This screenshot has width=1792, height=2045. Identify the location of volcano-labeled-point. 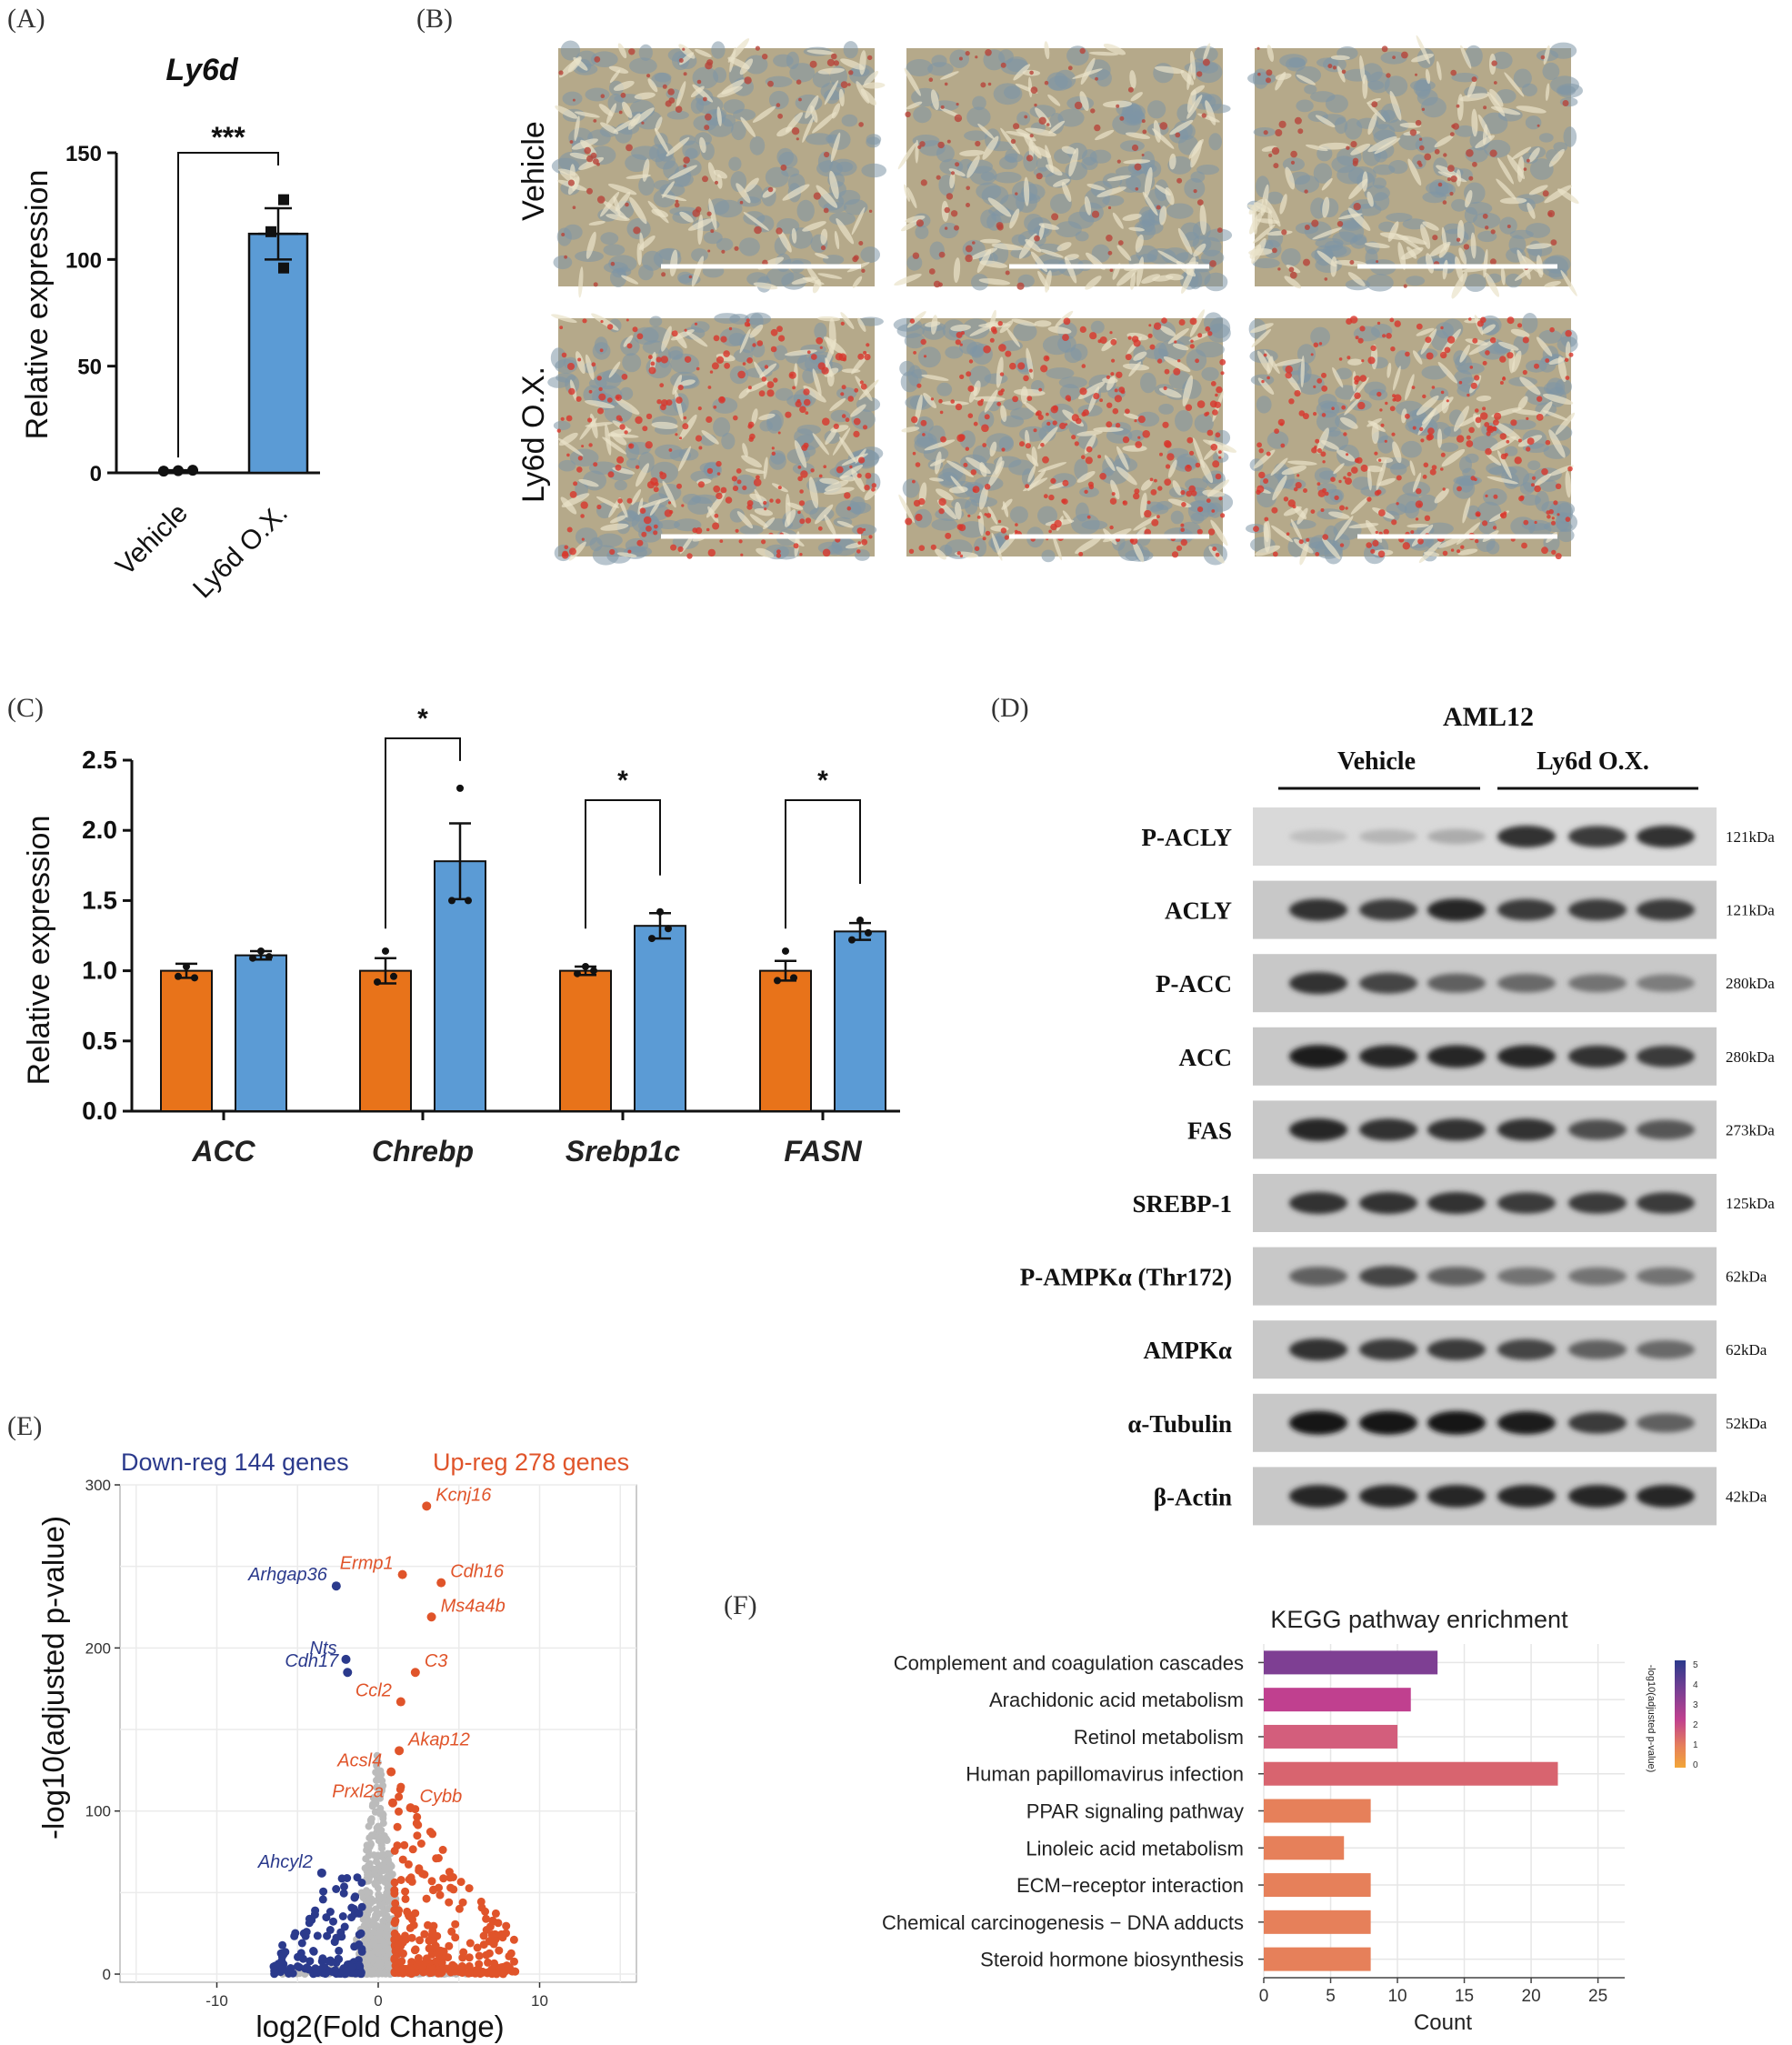
(400, 1751).